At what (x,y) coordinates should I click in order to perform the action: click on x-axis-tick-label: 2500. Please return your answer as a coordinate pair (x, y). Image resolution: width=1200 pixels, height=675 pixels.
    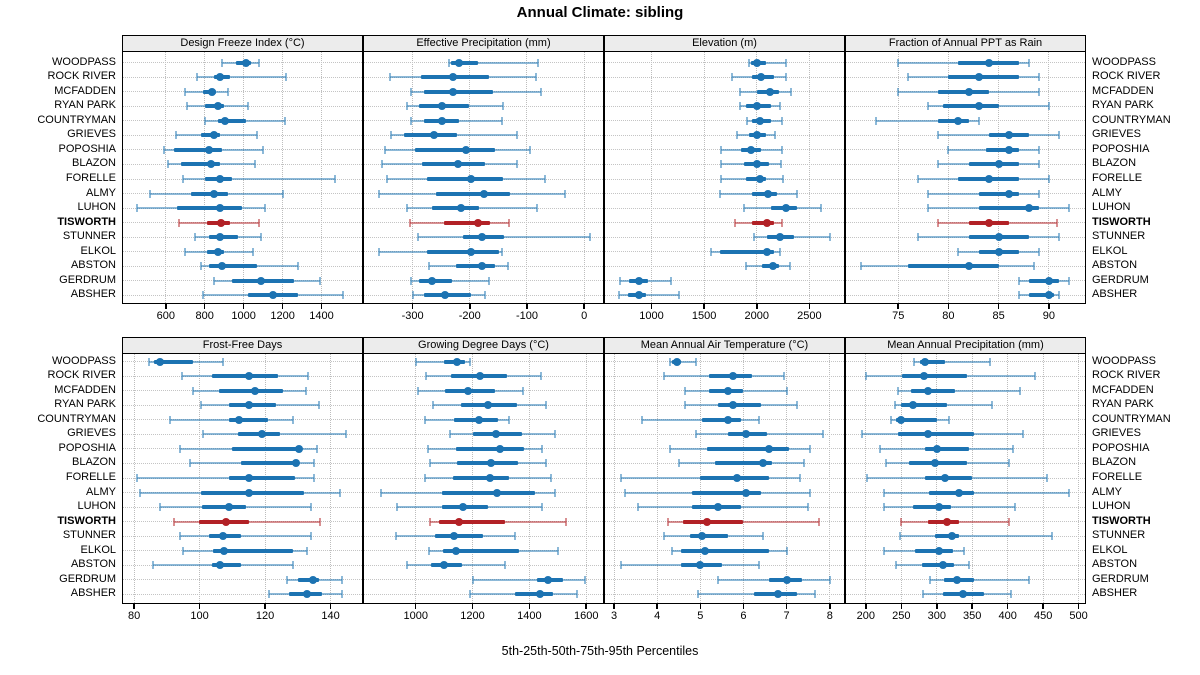
    Looking at the image, I should click on (809, 316).